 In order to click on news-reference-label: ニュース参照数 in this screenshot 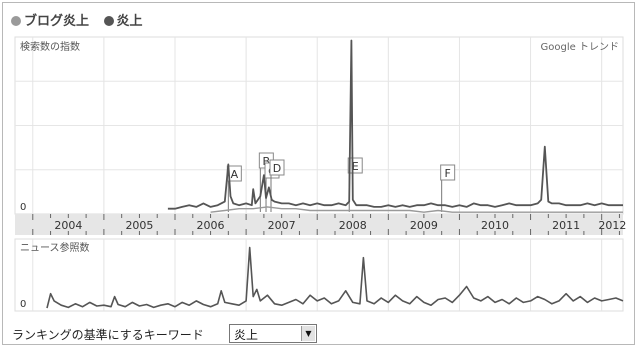, I will do `click(55, 247)`.